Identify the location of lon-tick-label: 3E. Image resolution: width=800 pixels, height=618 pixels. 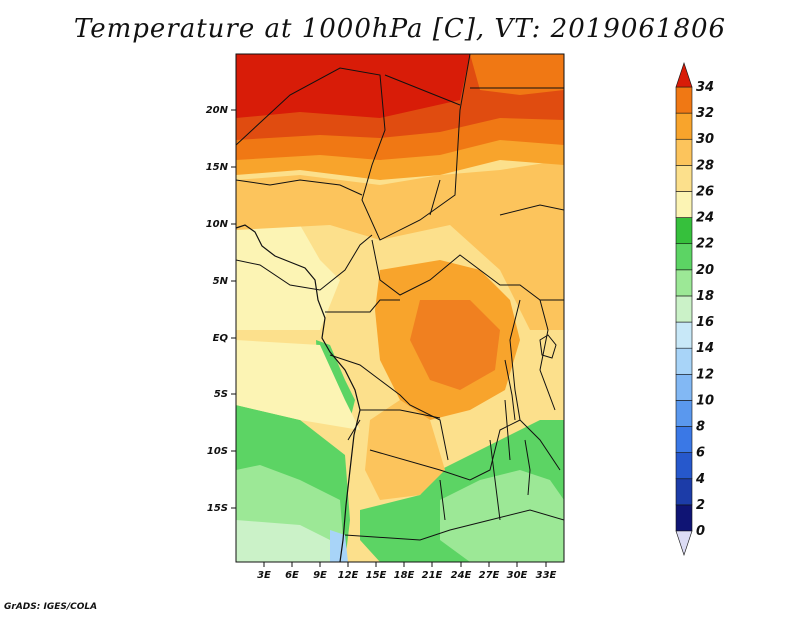
(264, 575).